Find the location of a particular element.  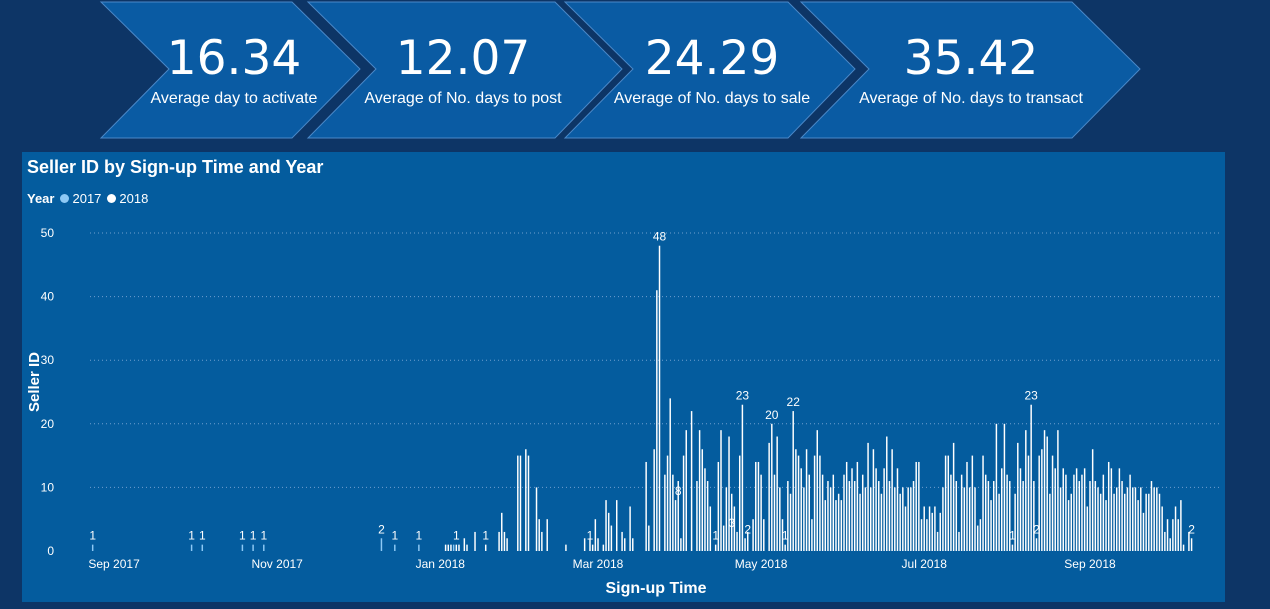

kpi-card-activate: 16.34 Average day to activate is located at coordinates (234, 70).